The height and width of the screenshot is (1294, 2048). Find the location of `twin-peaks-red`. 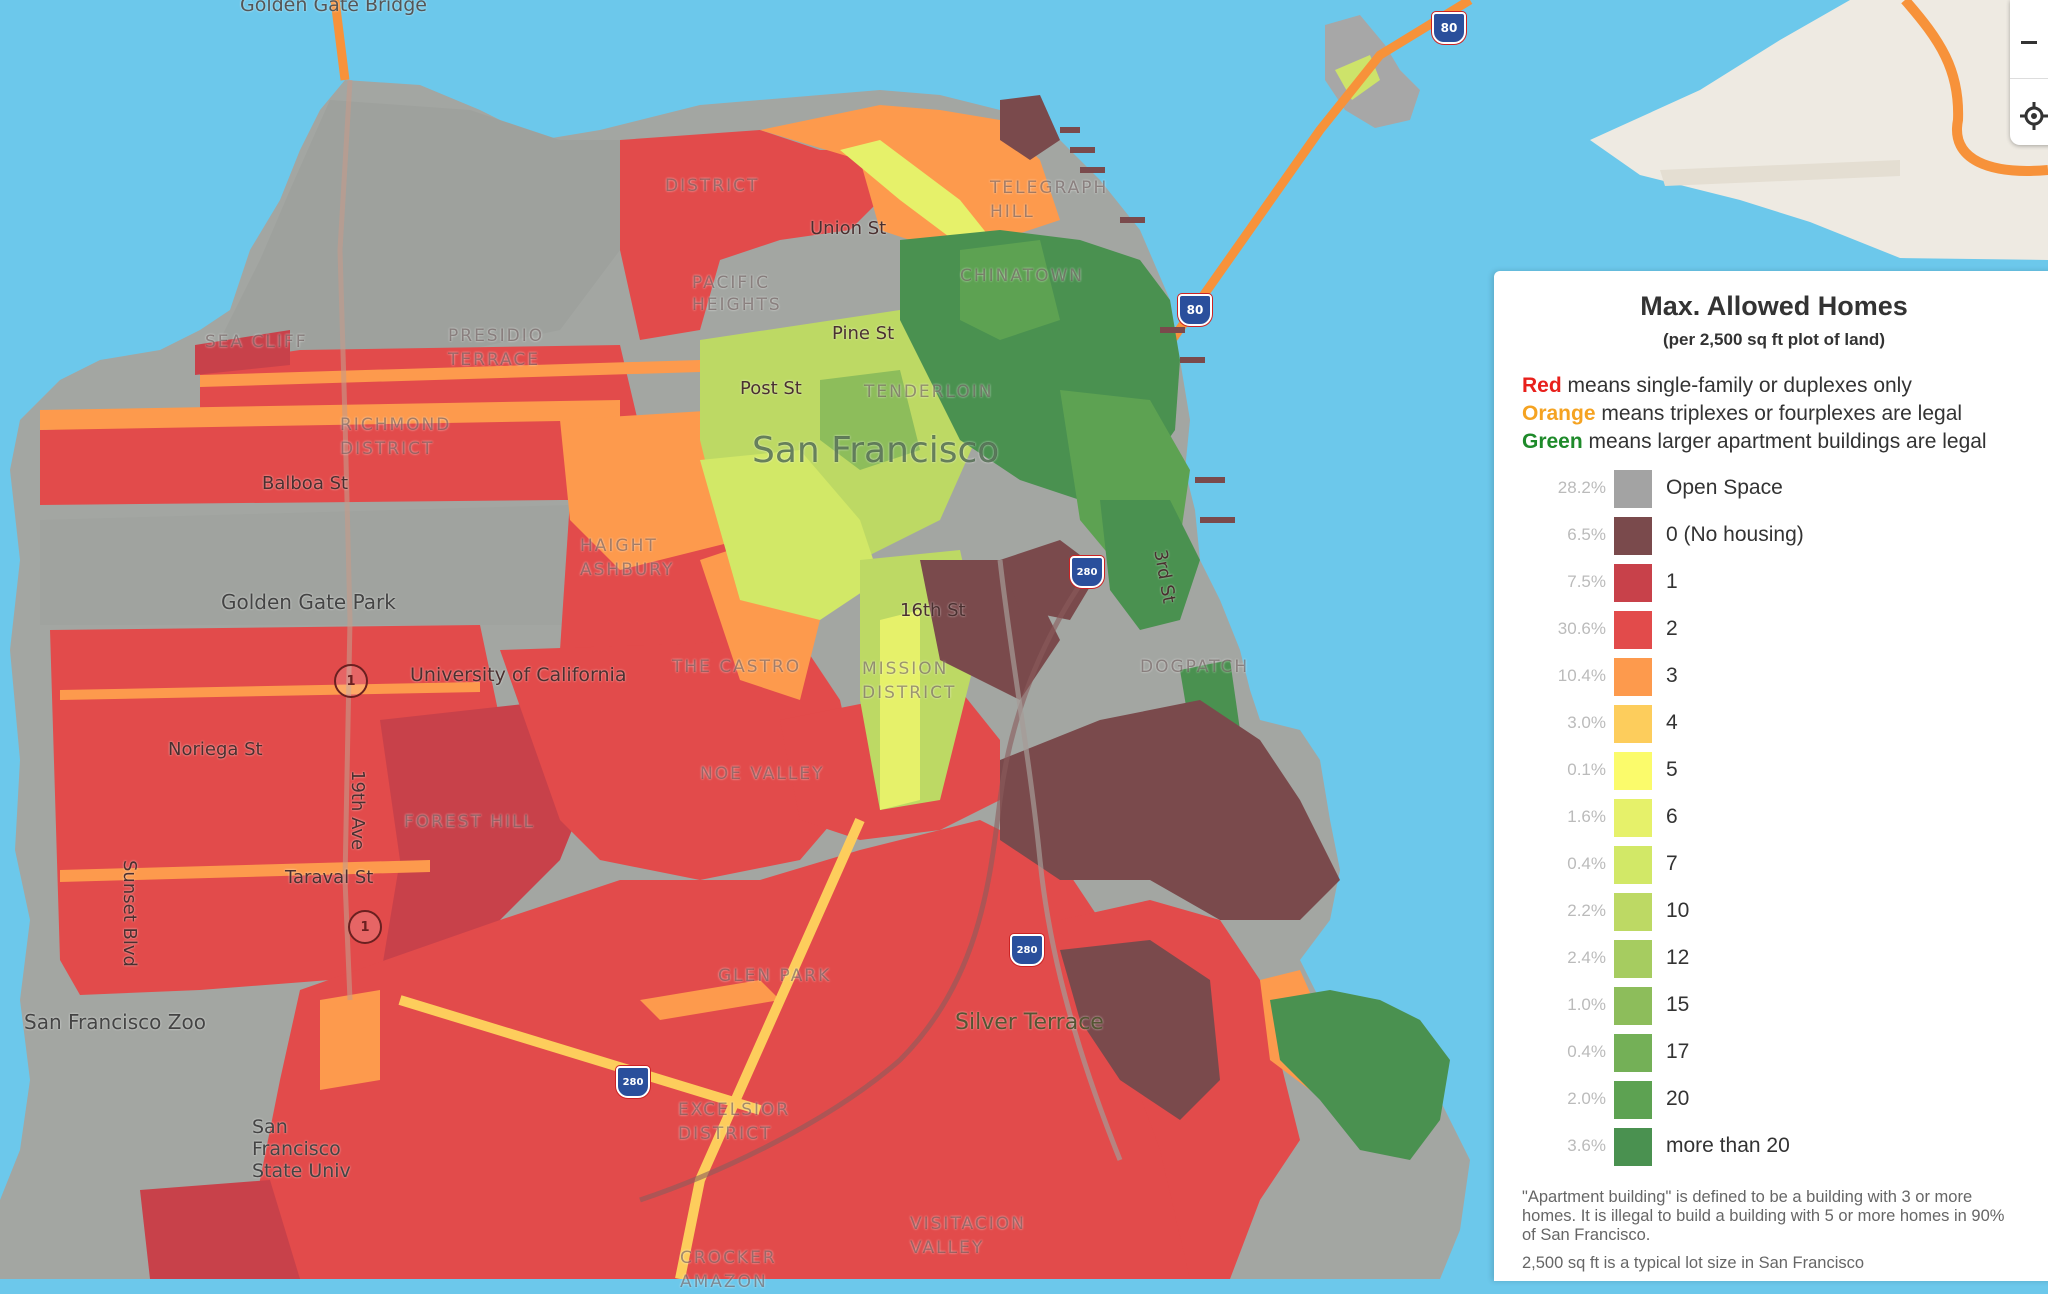

twin-peaks-red is located at coordinates (680, 760).